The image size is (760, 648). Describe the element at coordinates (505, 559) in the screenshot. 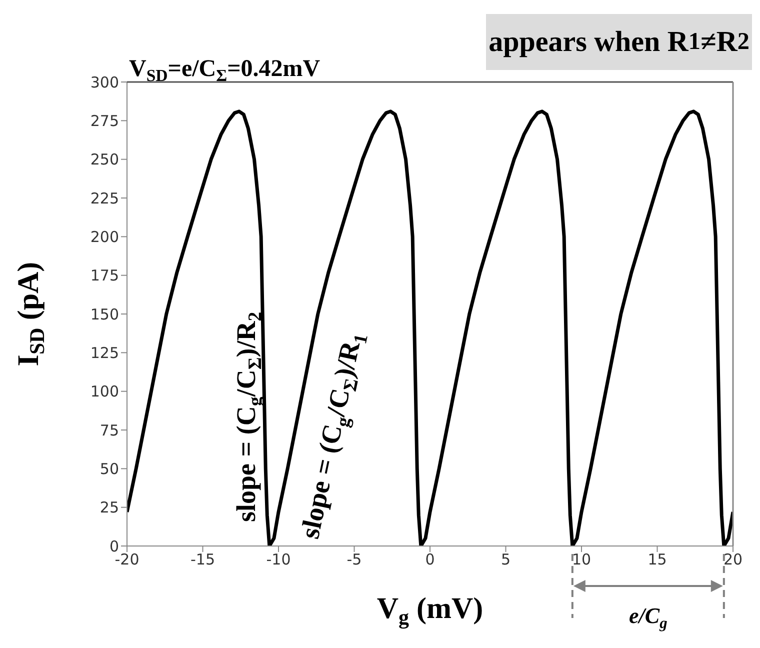

I see `x-tick-label: 5` at that location.